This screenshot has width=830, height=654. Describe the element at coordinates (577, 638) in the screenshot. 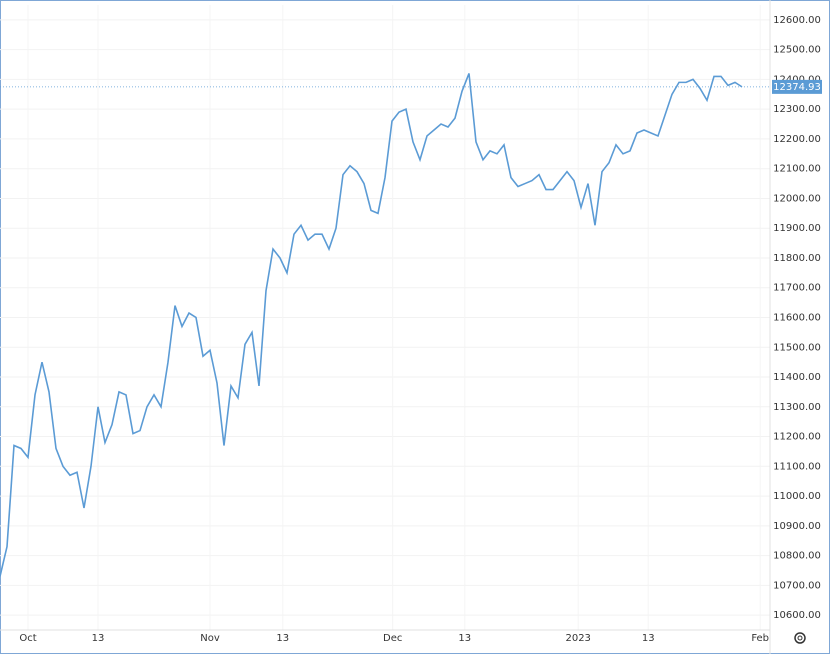

I see `x-tick-label: 2023` at that location.